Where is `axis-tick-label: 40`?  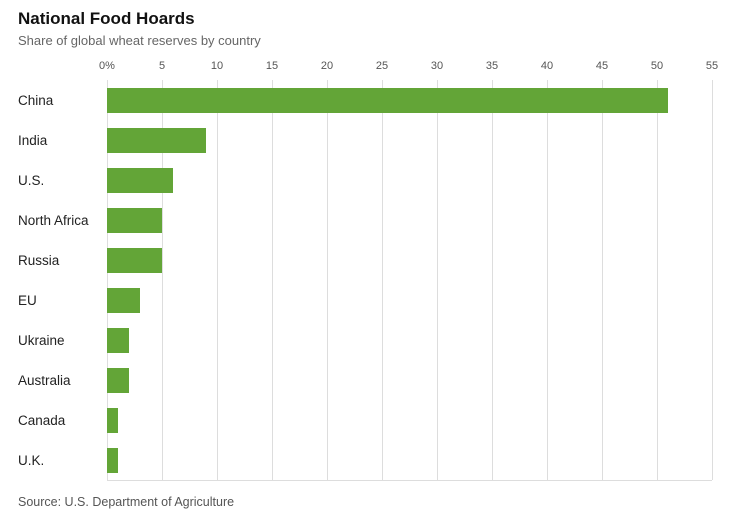
axis-tick-label: 40 is located at coordinates (547, 66).